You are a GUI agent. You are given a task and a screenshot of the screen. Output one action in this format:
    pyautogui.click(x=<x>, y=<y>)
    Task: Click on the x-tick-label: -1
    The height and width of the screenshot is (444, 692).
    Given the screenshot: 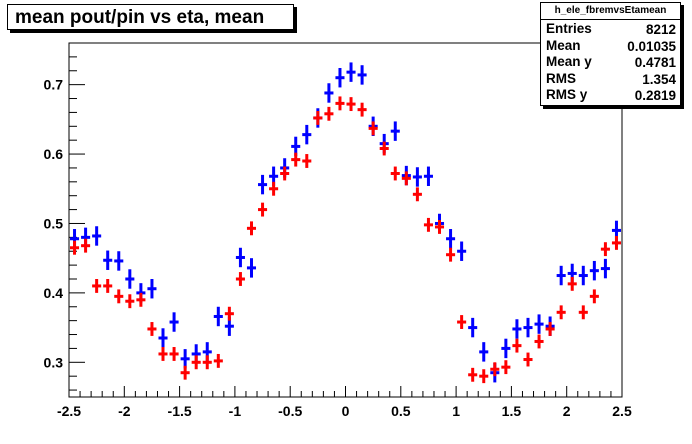 What is the action you would take?
    pyautogui.click(x=235, y=411)
    